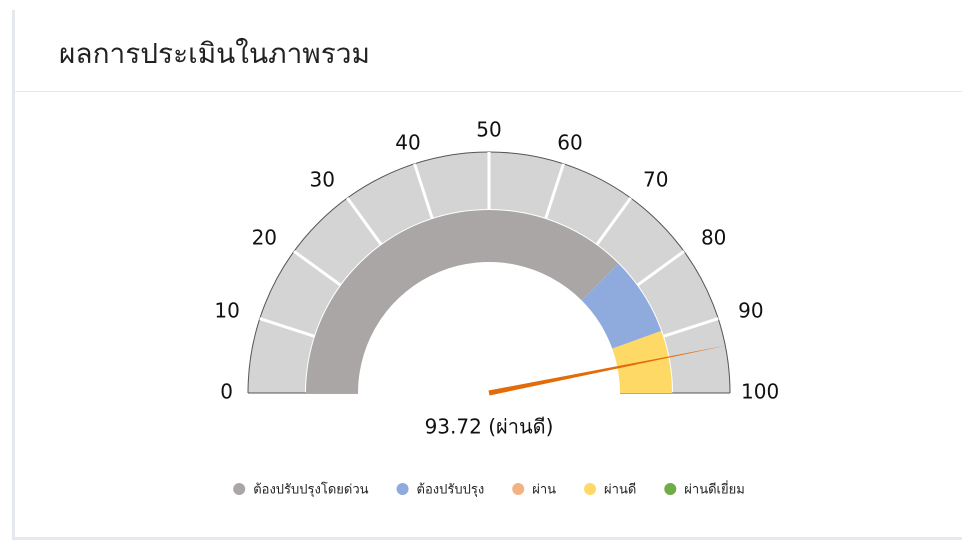 This screenshot has width=962, height=546. Describe the element at coordinates (451, 490) in the screenshot. I see `legend-label: ต้องปรับปรุง` at that location.